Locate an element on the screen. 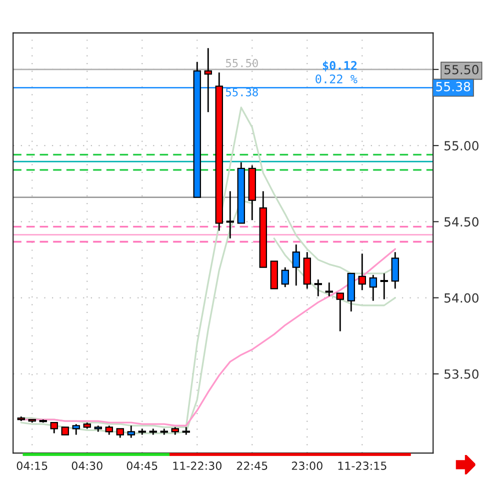 Image resolution: width=485 pixels, height=484 pixels. y-tick-label: 55.50 is located at coordinates (461, 69).